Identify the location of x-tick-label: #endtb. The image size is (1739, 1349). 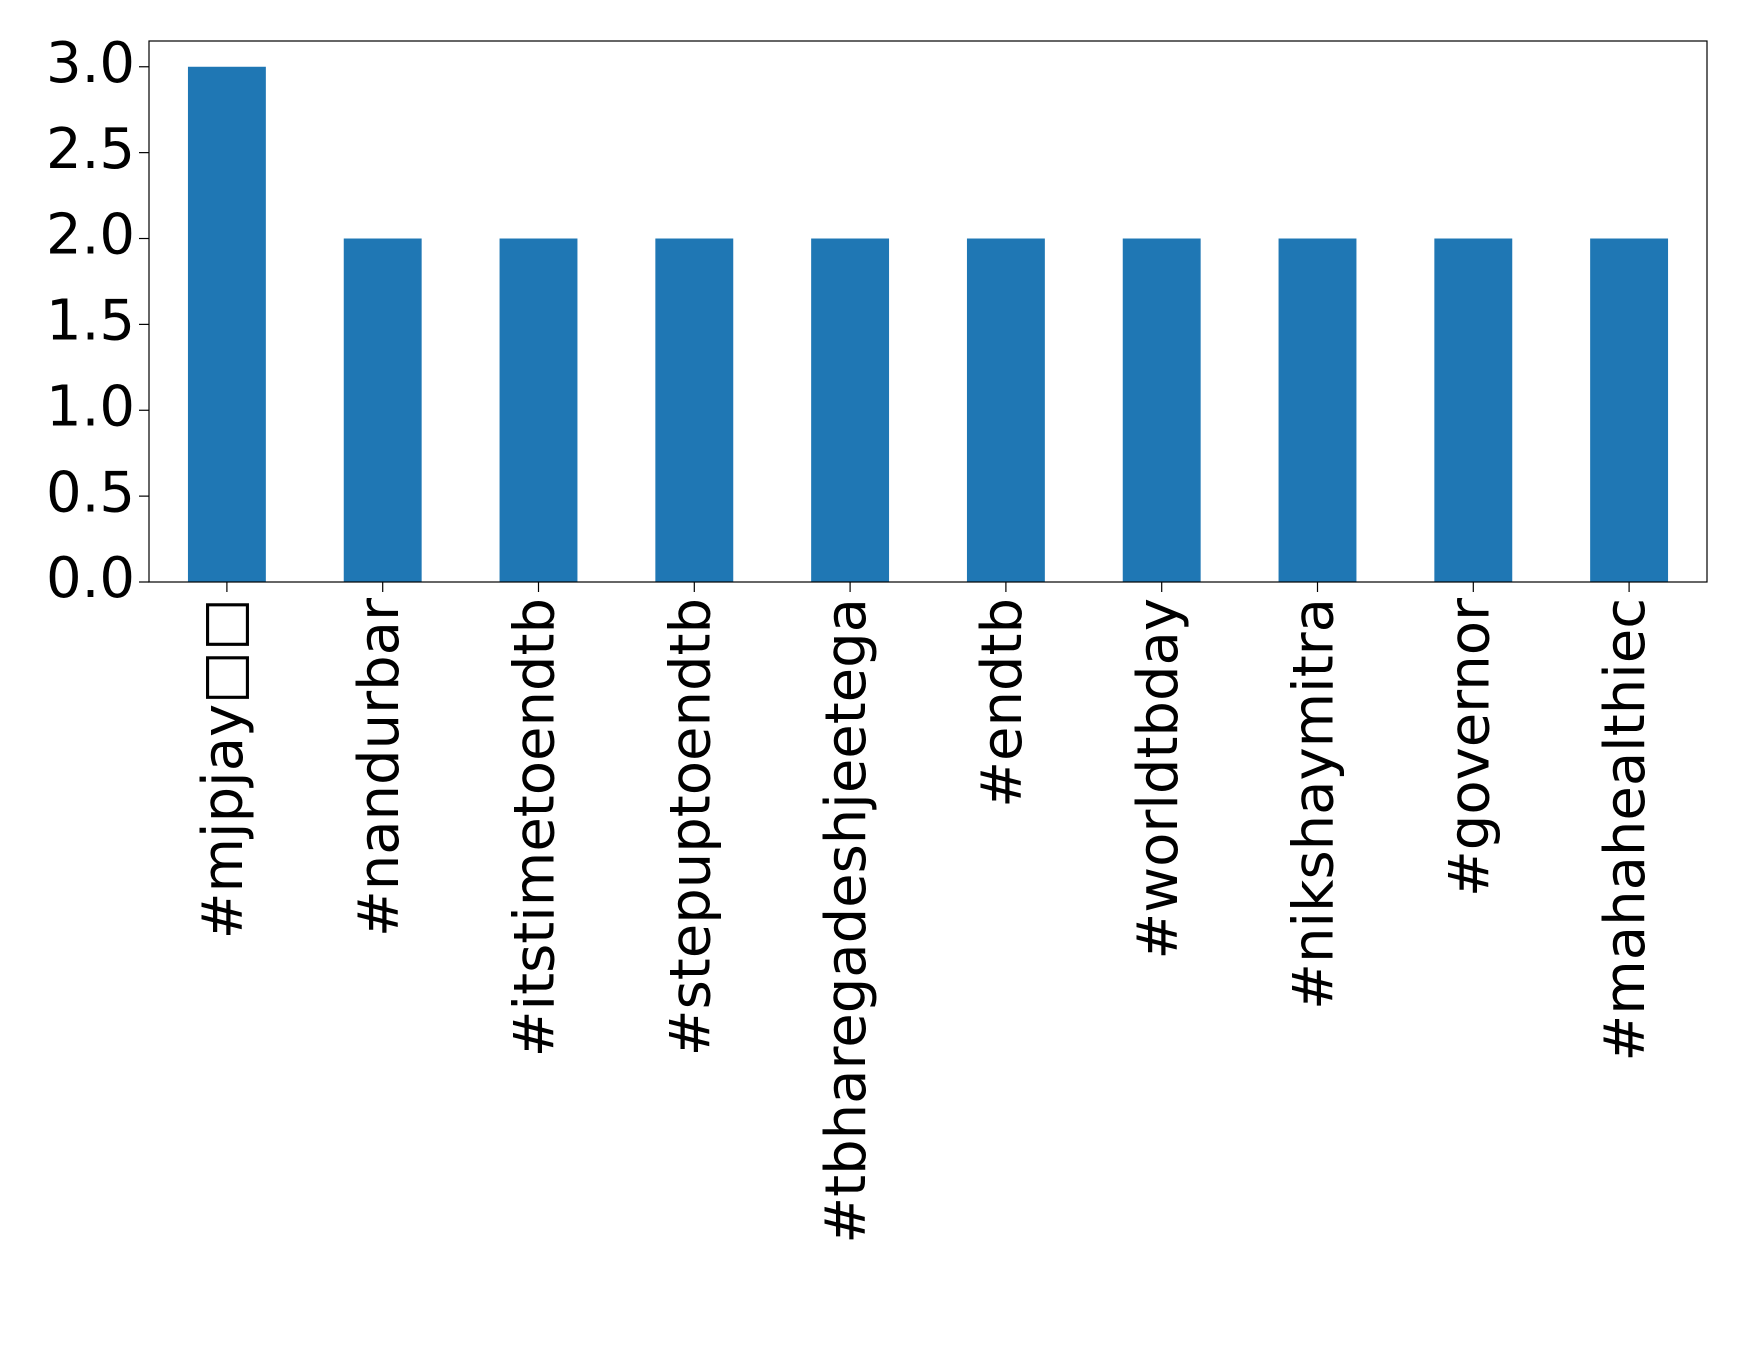
(1002, 703).